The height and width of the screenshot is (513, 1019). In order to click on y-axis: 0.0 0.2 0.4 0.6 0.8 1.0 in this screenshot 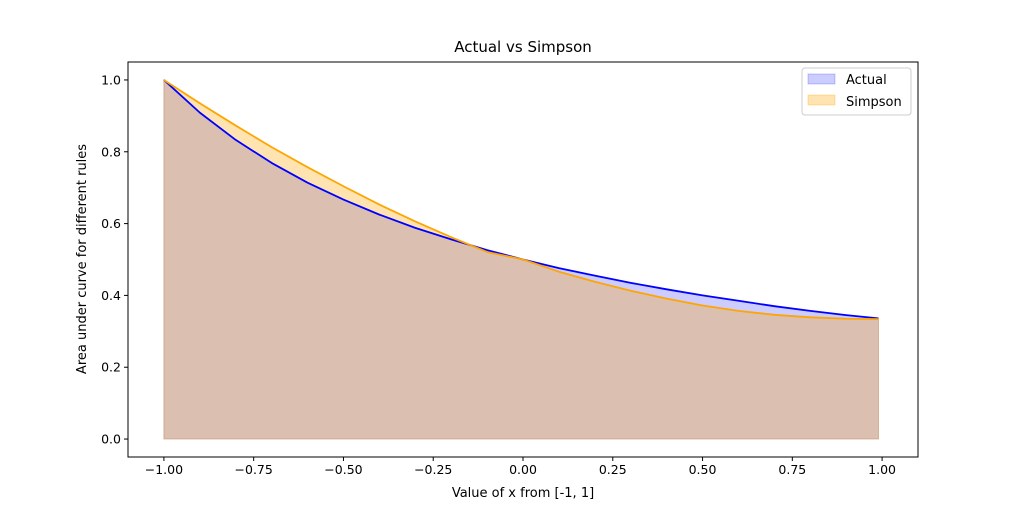, I will do `click(114, 259)`.